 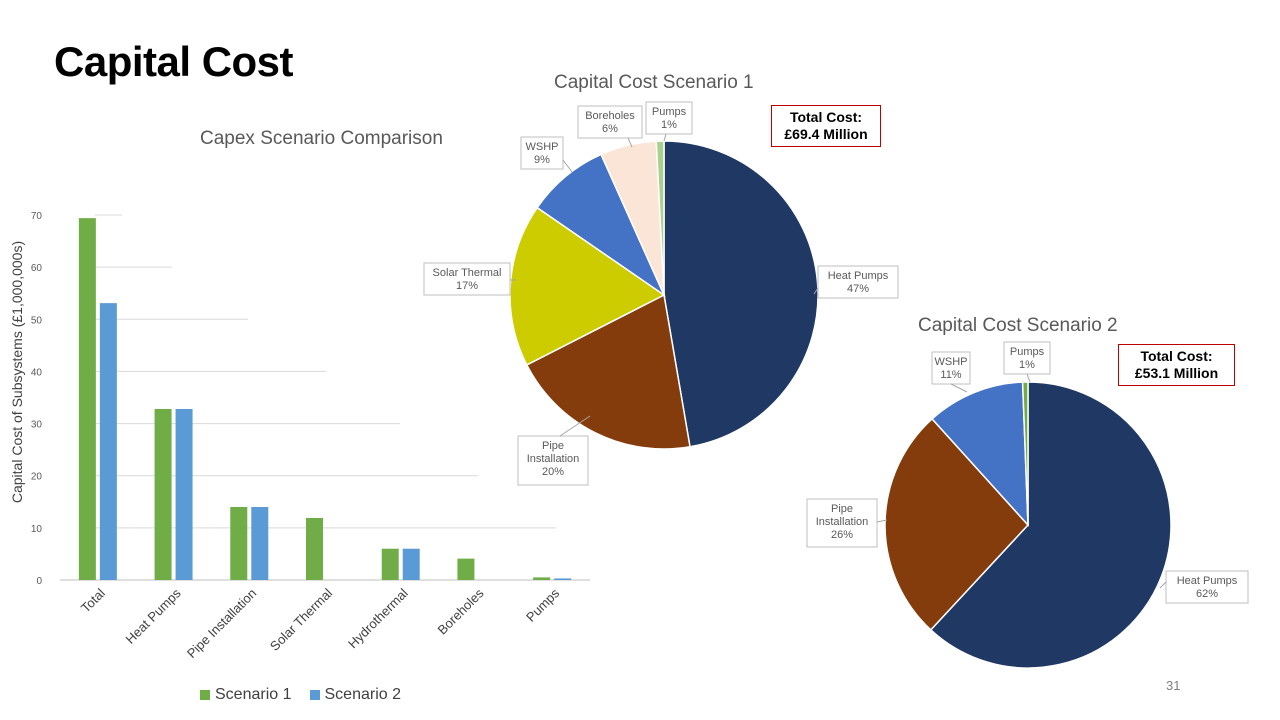 I want to click on pie2-label-box-heat-pumps, so click(x=1207, y=587).